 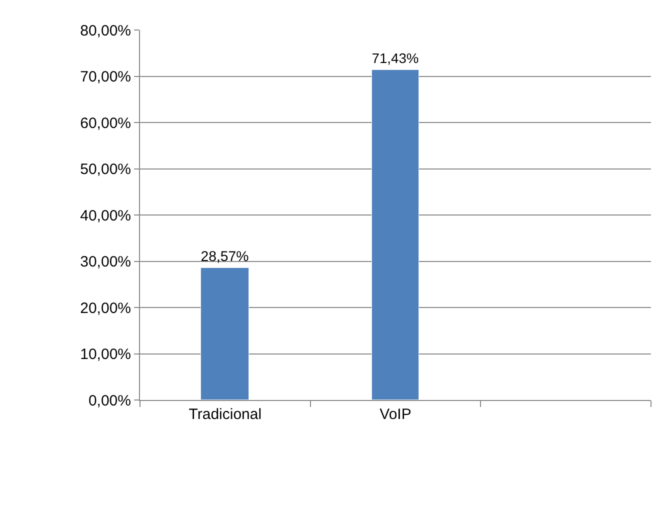 What do you see at coordinates (225, 414) in the screenshot?
I see `x-tick-label: Tradicional` at bounding box center [225, 414].